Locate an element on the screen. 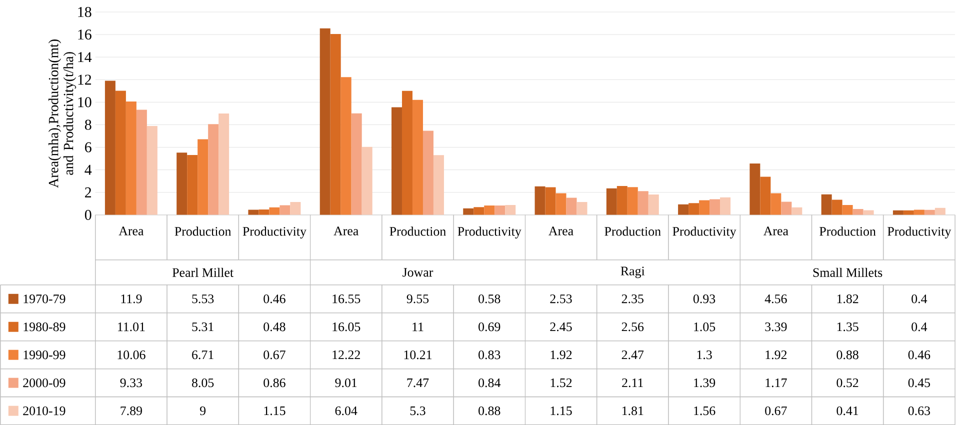  y-tick-label: 12 is located at coordinates (85, 79).